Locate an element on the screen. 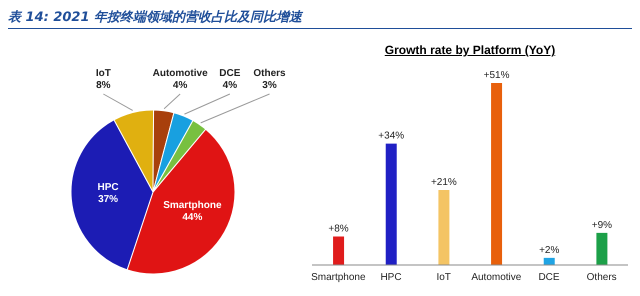  data-label: +34% is located at coordinates (391, 136).